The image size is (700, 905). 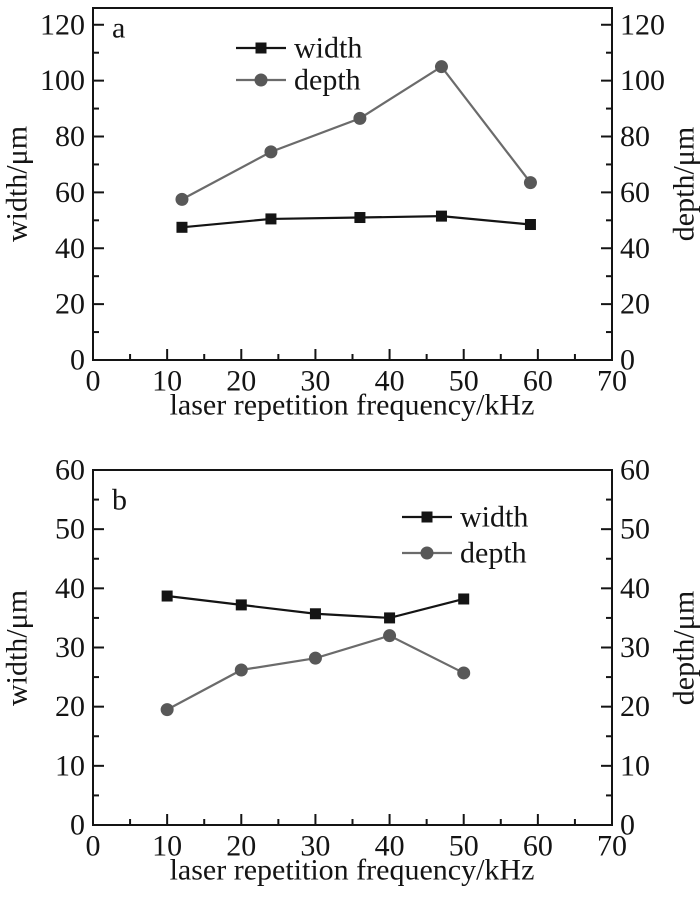 What do you see at coordinates (77, 360) in the screenshot?
I see `y-tick-label-left-a: 0` at bounding box center [77, 360].